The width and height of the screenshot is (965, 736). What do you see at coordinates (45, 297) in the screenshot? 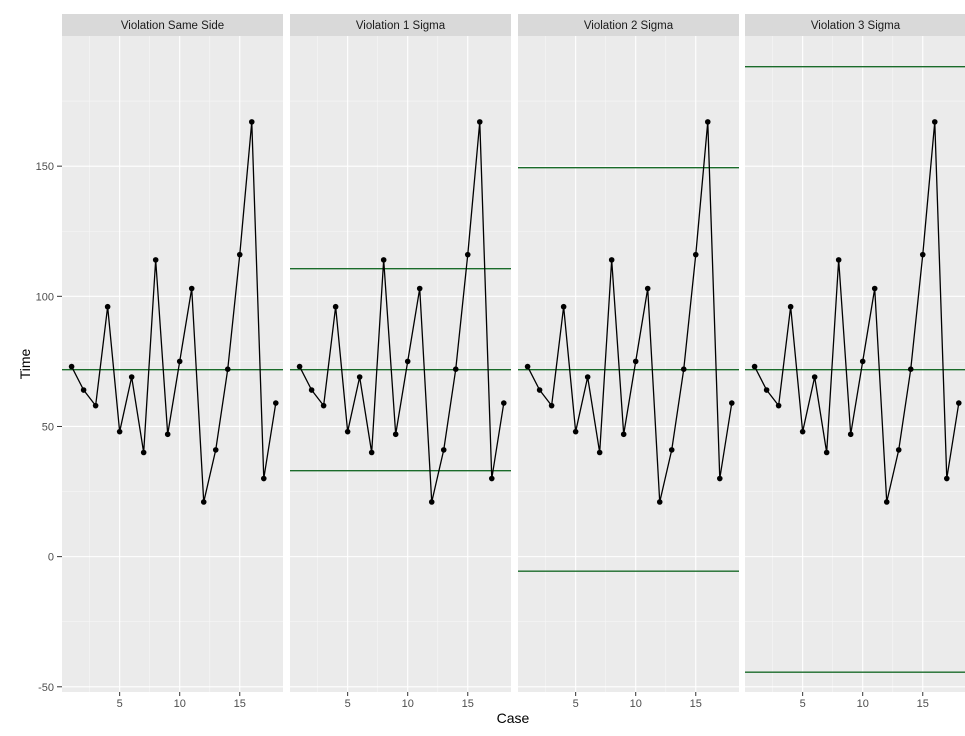
I see `y-tick-label: 100` at bounding box center [45, 297].